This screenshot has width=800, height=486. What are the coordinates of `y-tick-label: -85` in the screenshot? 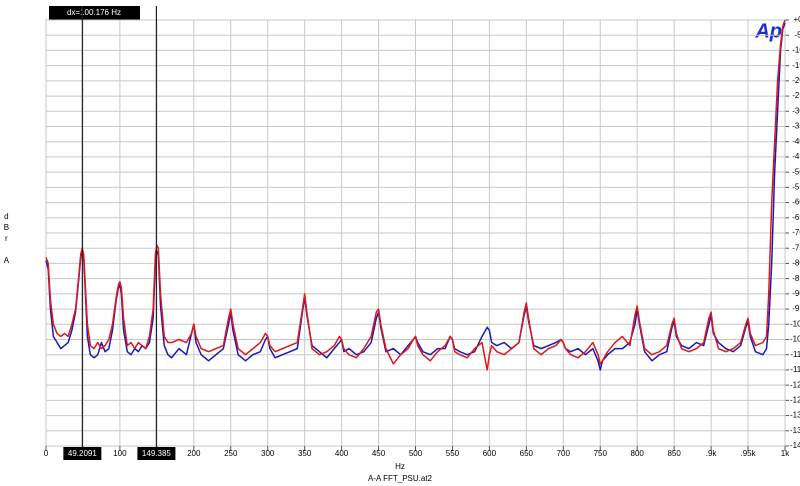 It's located at (796, 278).